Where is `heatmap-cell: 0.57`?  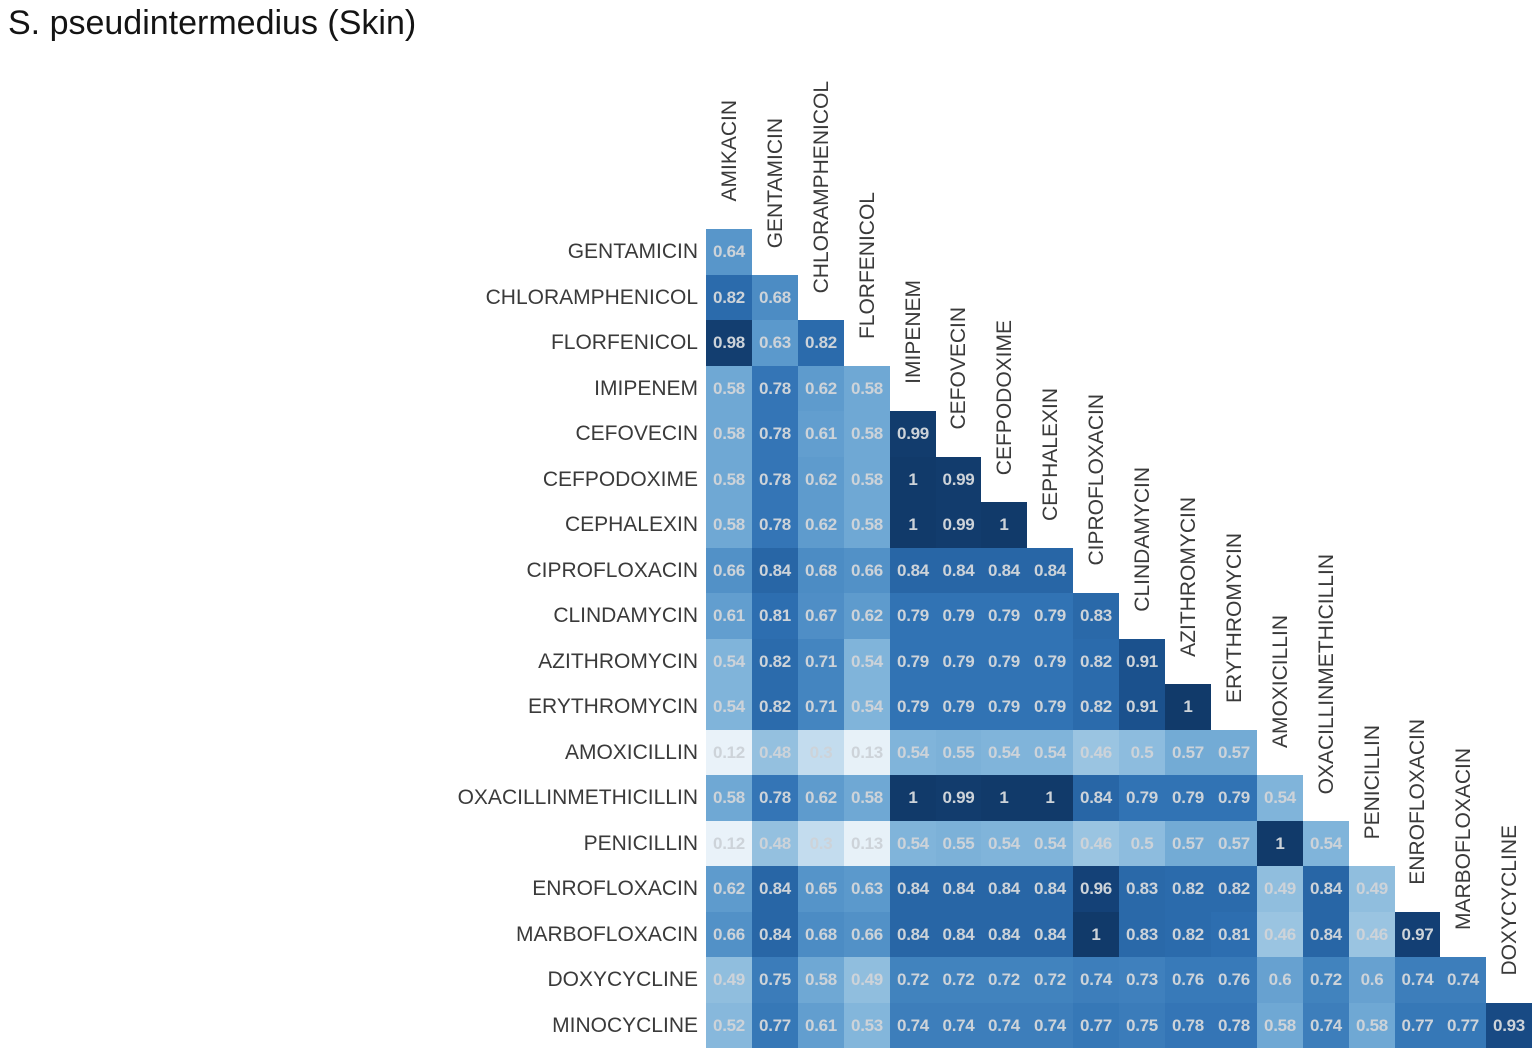
heatmap-cell: 0.57 is located at coordinates (1188, 843).